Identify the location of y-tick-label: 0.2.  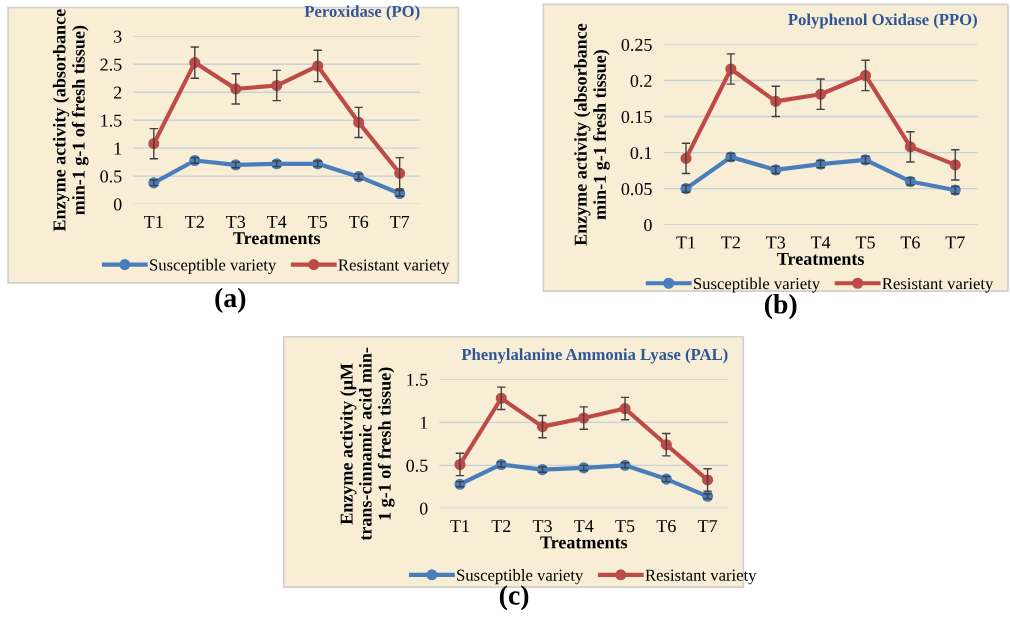
(641, 81).